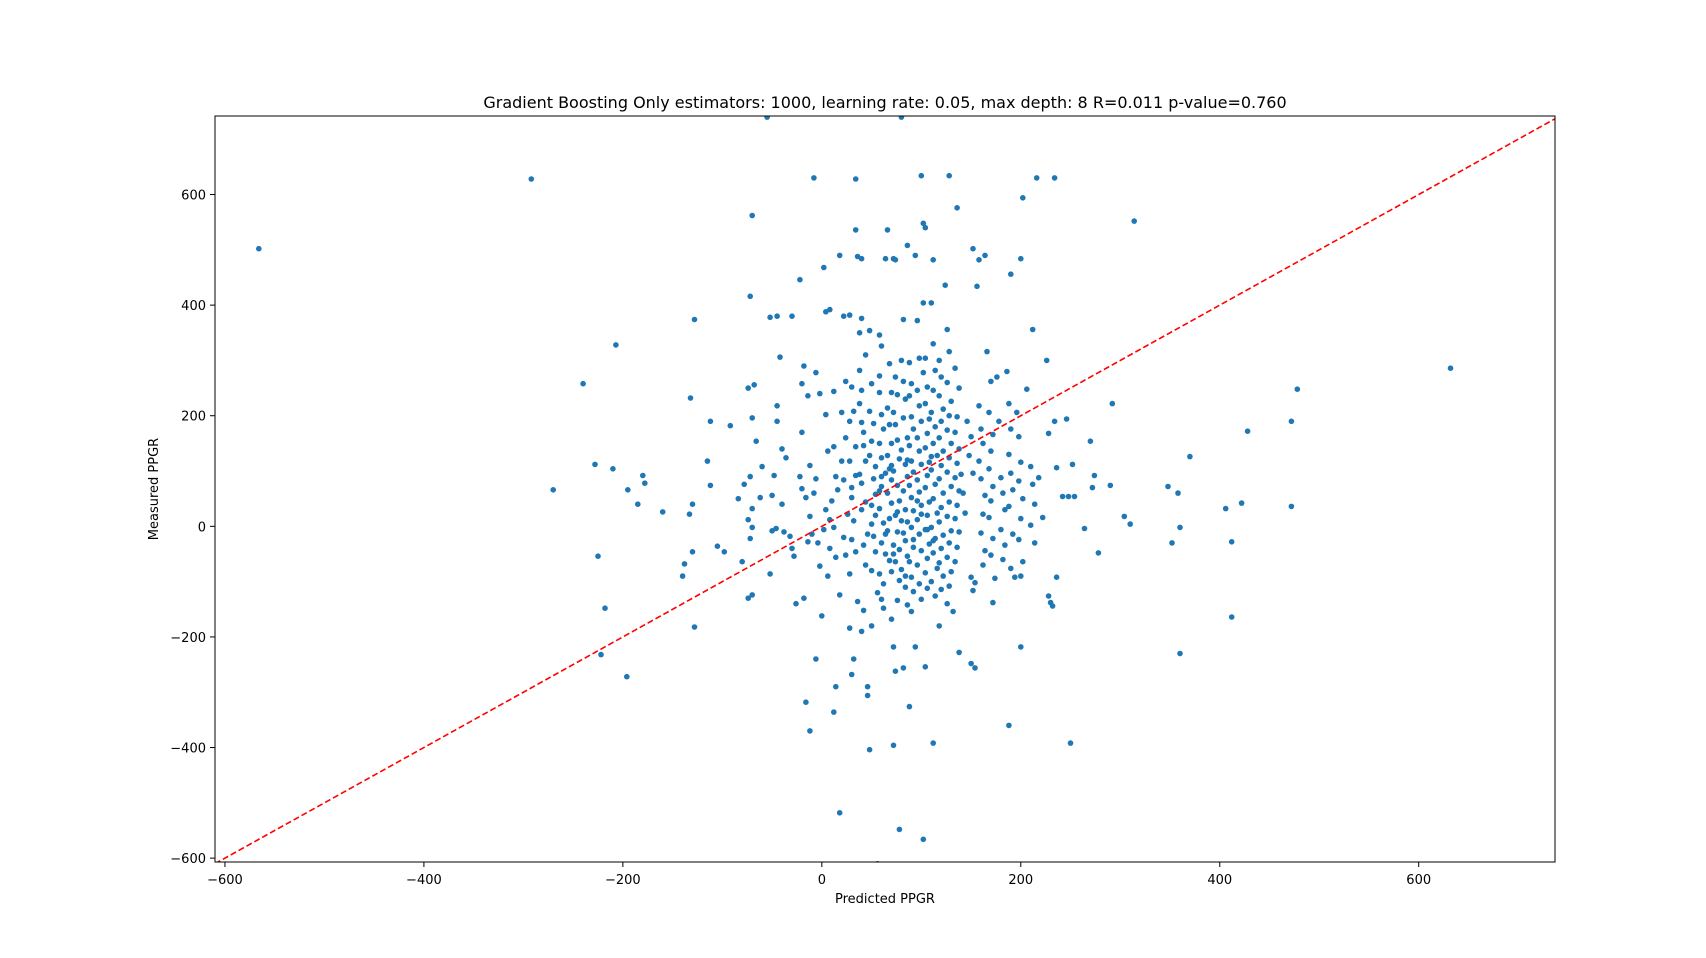 The height and width of the screenshot is (958, 1706). What do you see at coordinates (188, 859) in the screenshot?
I see `y-tick-label: −600` at bounding box center [188, 859].